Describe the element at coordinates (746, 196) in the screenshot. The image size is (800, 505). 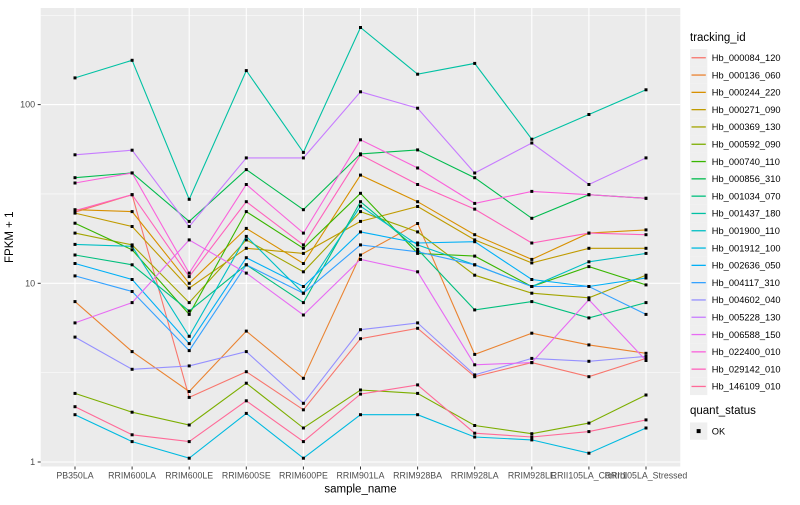
I see `legend-label-Hb_001034_070: Hb_001034_070` at that location.